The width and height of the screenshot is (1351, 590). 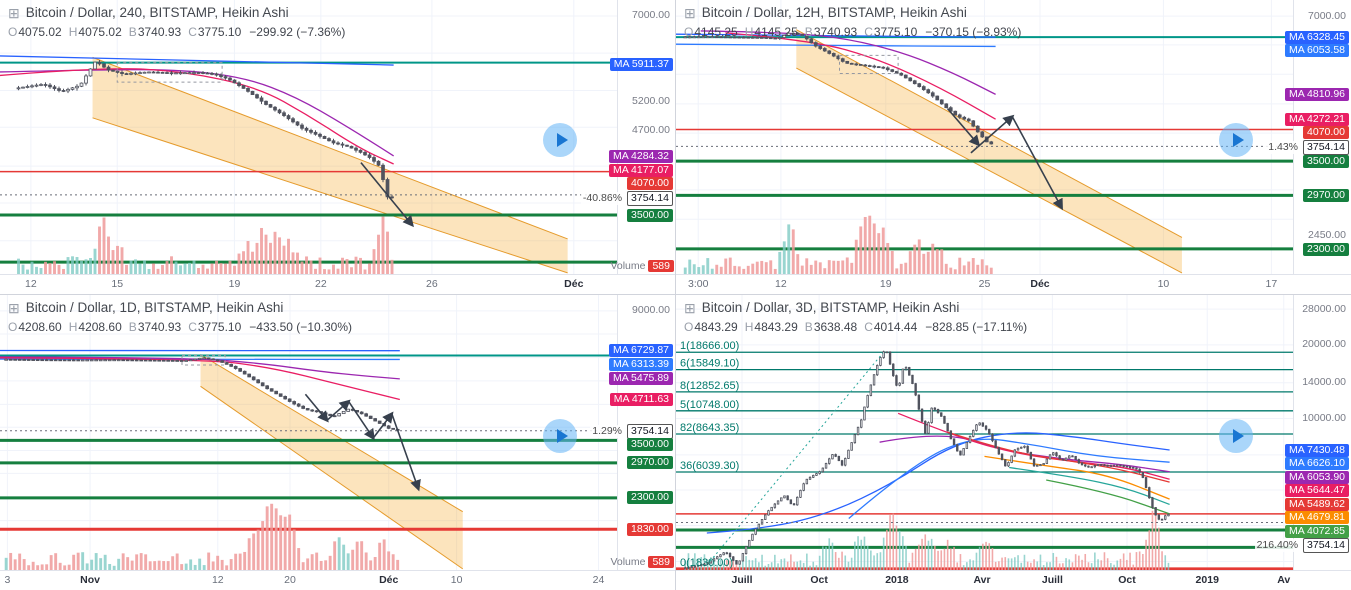 I want to click on ma-value-label: MA 5911.37, so click(x=641, y=64).